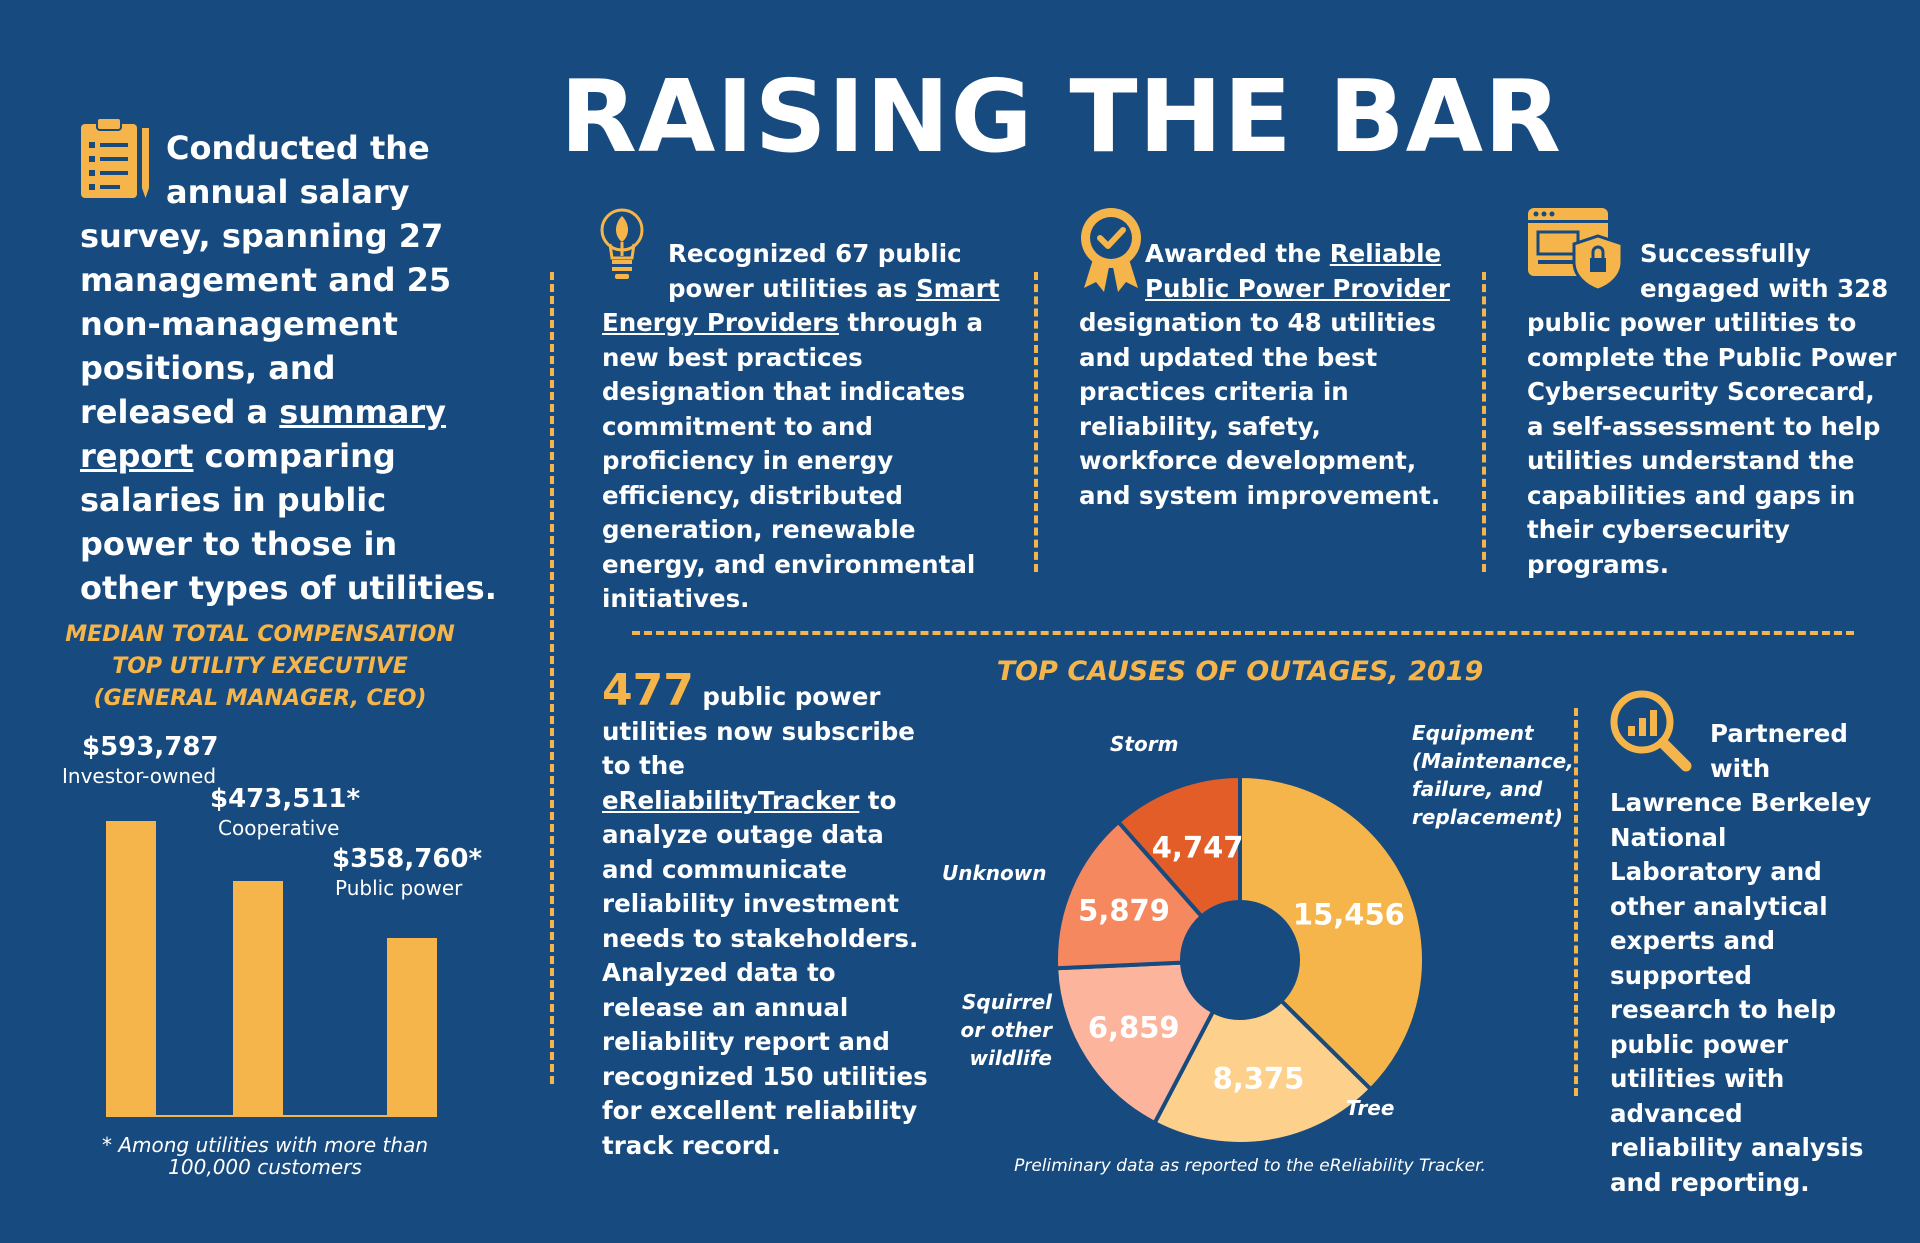 The width and height of the screenshot is (1920, 1243). I want to click on divider-horizontal, so click(1243, 633).